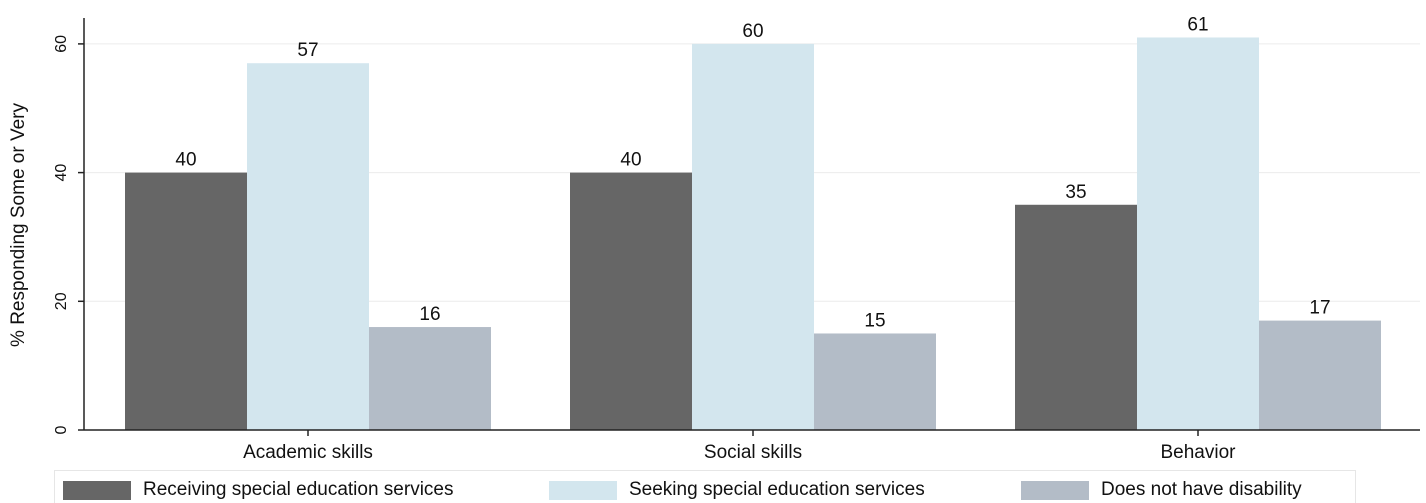 The image size is (1426, 503). Describe the element at coordinates (753, 452) in the screenshot. I see `x-tick-label-1: Social skills` at that location.